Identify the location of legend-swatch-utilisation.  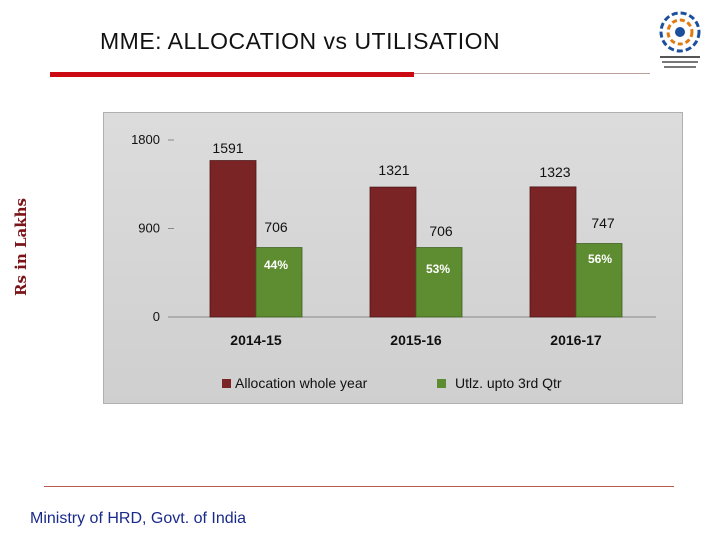
(441, 383).